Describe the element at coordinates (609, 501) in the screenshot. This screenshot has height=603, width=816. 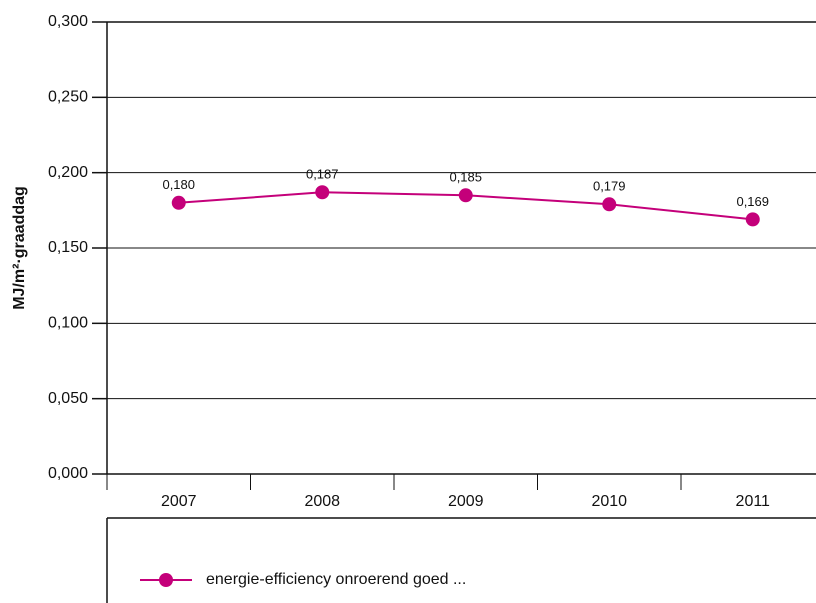
I see `x-tick-label: 2010` at that location.